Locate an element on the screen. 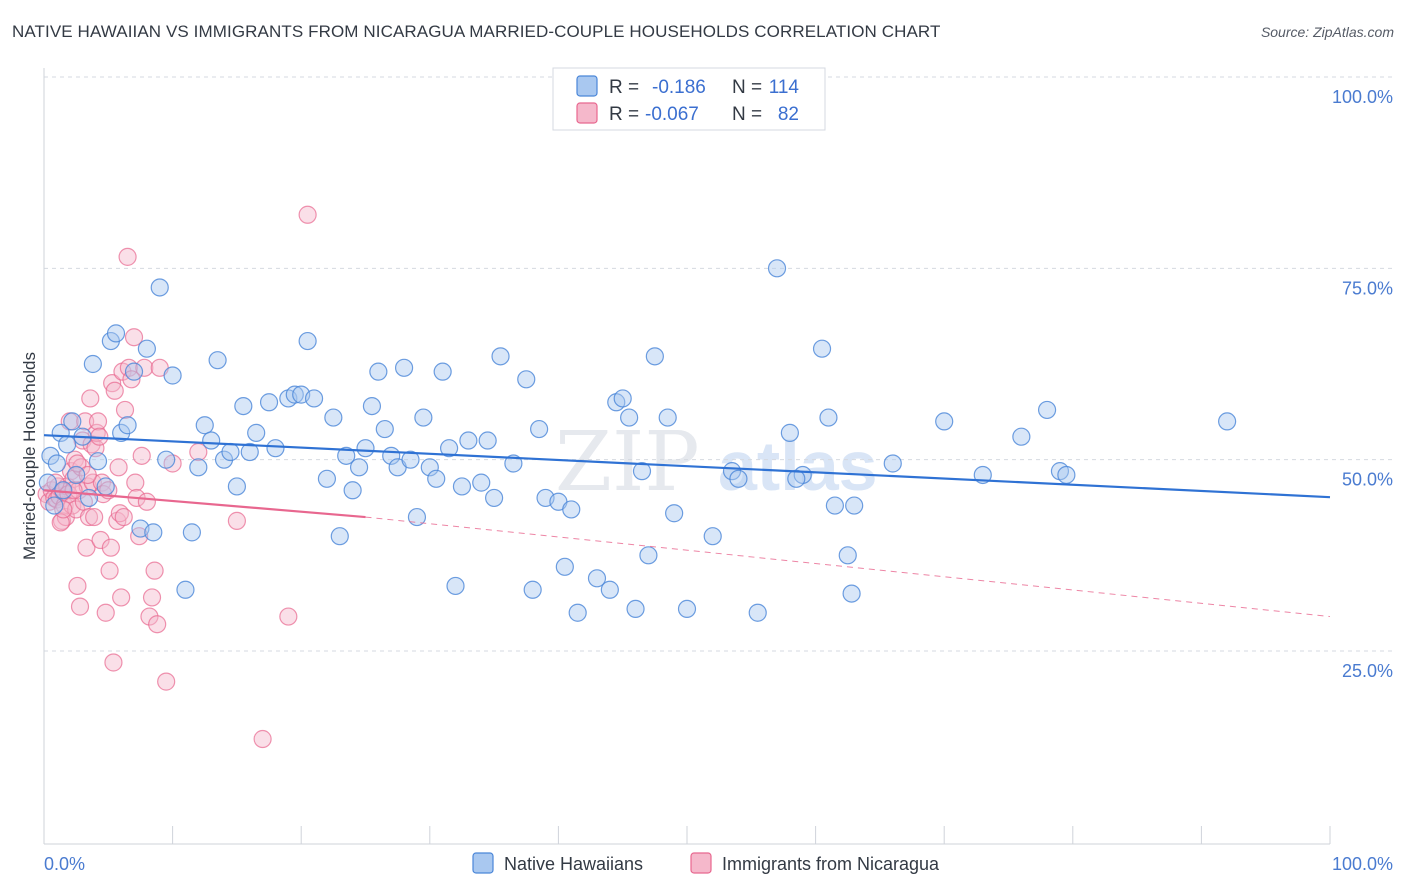 This screenshot has height=892, width=1406. watermark: ZIP atlas is located at coordinates (716, 462).